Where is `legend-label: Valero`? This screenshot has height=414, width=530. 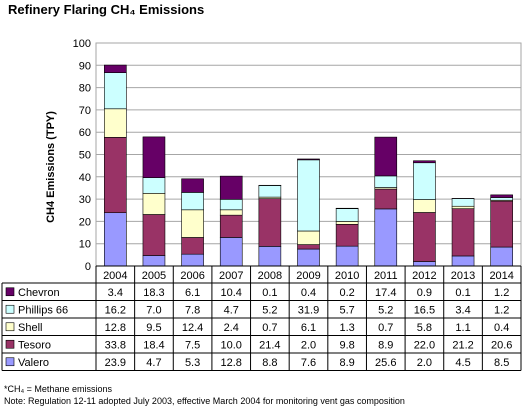 legend-label: Valero is located at coordinates (33, 363).